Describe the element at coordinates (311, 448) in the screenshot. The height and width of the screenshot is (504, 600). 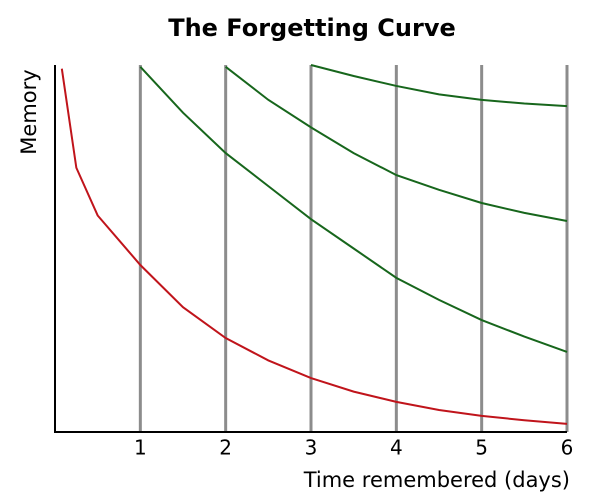
I see `x-tick-label: 3` at that location.